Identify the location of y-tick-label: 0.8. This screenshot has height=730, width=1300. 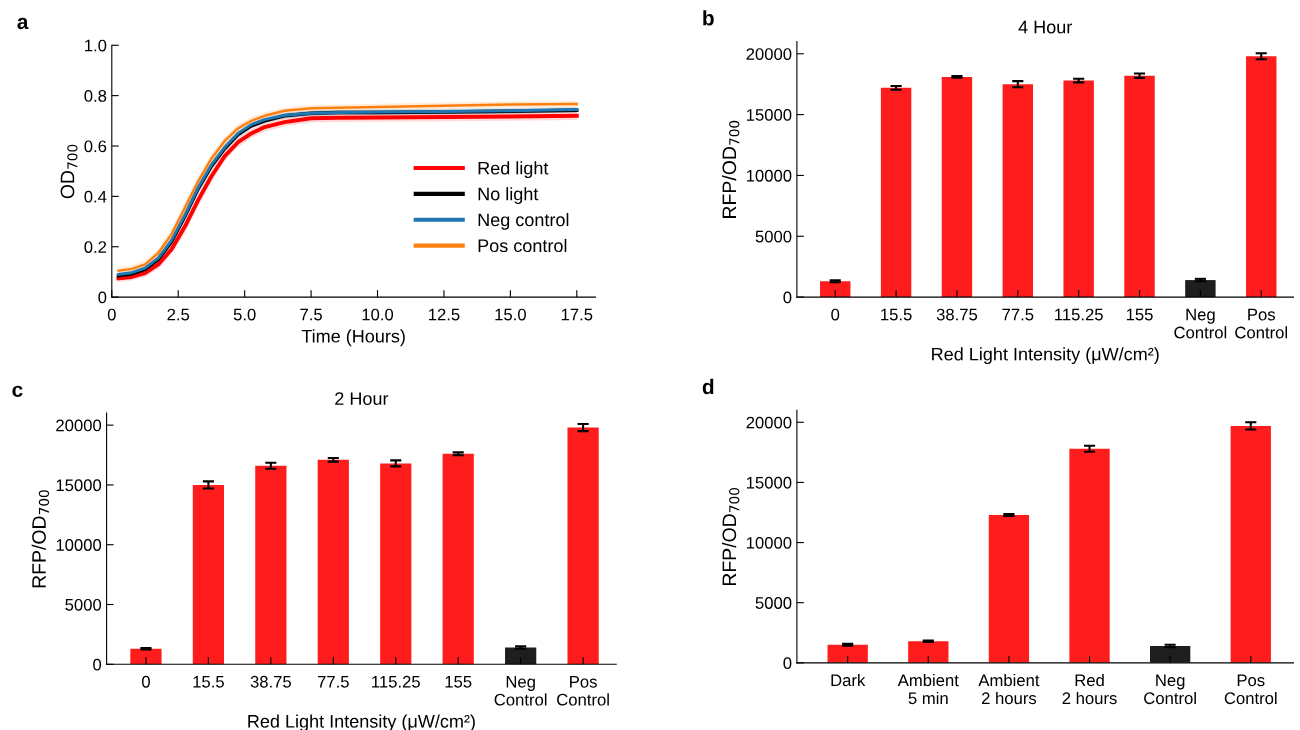
(95, 96).